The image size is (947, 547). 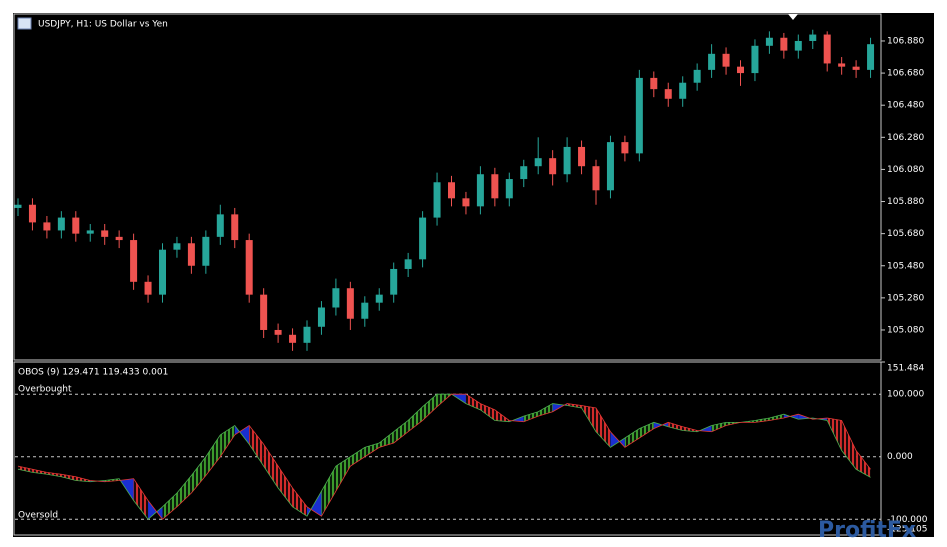 I want to click on y-tick-label: 105.680, so click(x=905, y=234).